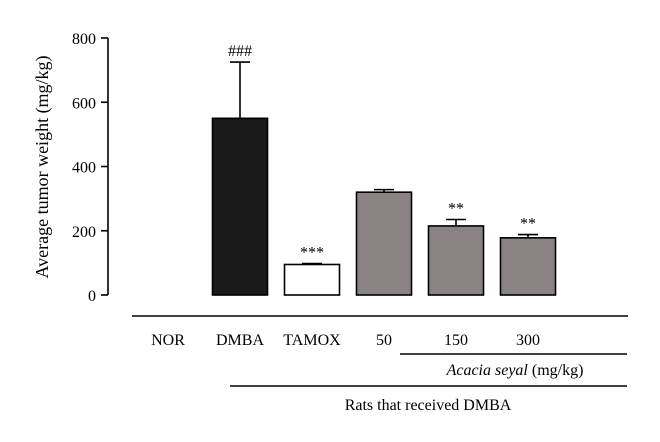 The height and width of the screenshot is (442, 660). I want to click on acacia-group-label: Acacia seyal (mg/kg), so click(515, 370).